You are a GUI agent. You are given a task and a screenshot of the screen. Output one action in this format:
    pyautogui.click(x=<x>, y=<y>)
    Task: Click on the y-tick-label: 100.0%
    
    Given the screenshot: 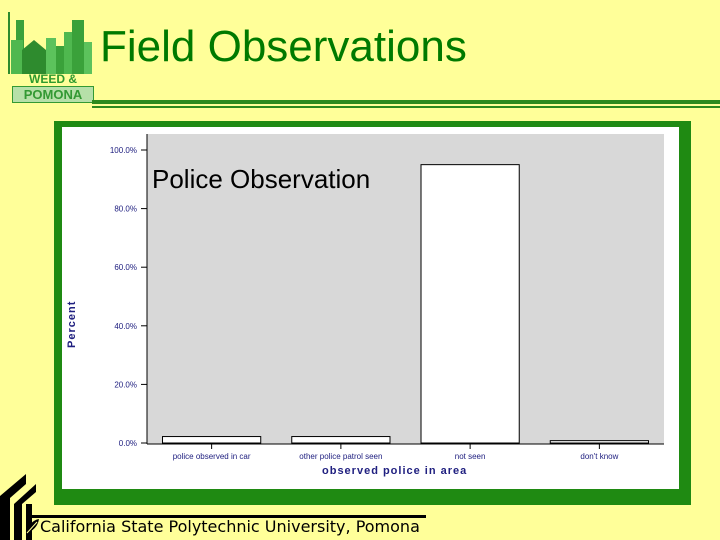 What is the action you would take?
    pyautogui.click(x=123, y=150)
    